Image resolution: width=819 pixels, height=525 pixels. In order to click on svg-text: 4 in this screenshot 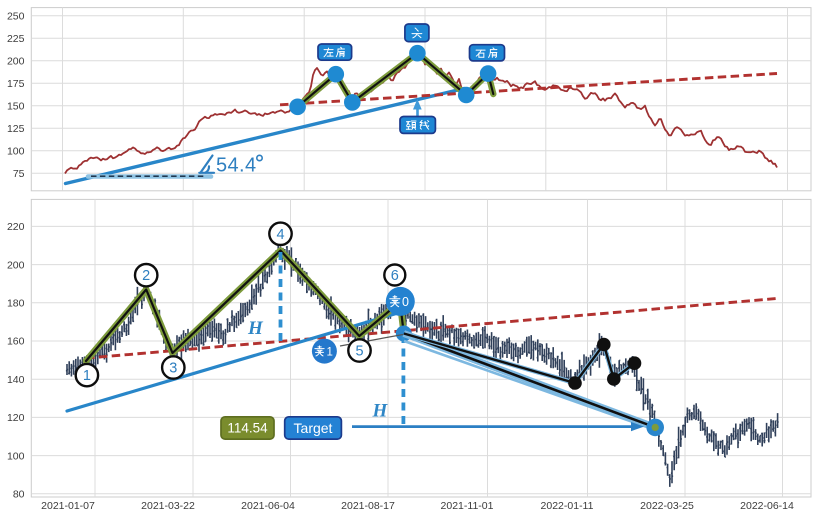, I will do `click(280, 235)`.